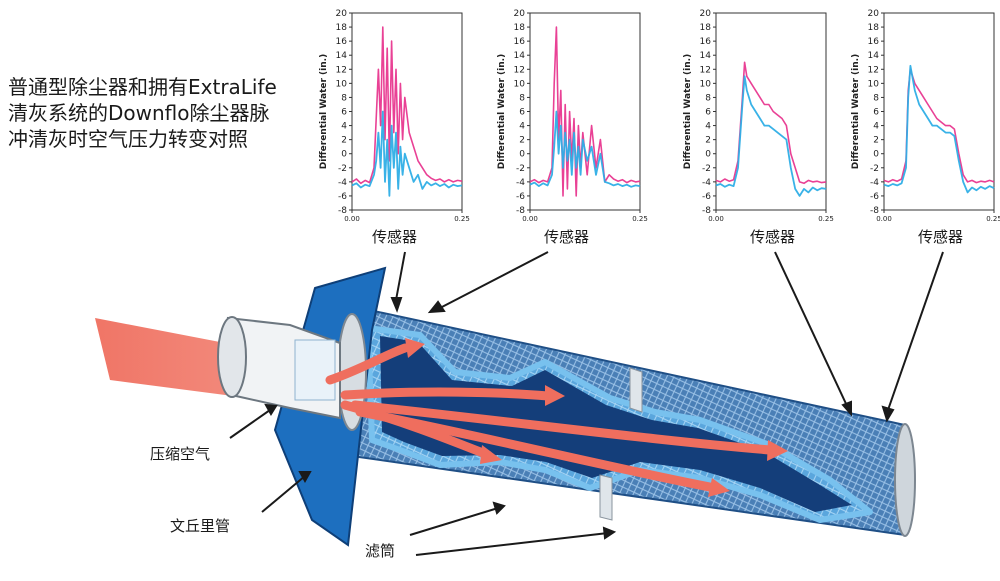  I want to click on title-line-2: 清灰系统的Downflo除尘器脉, so click(139, 113).